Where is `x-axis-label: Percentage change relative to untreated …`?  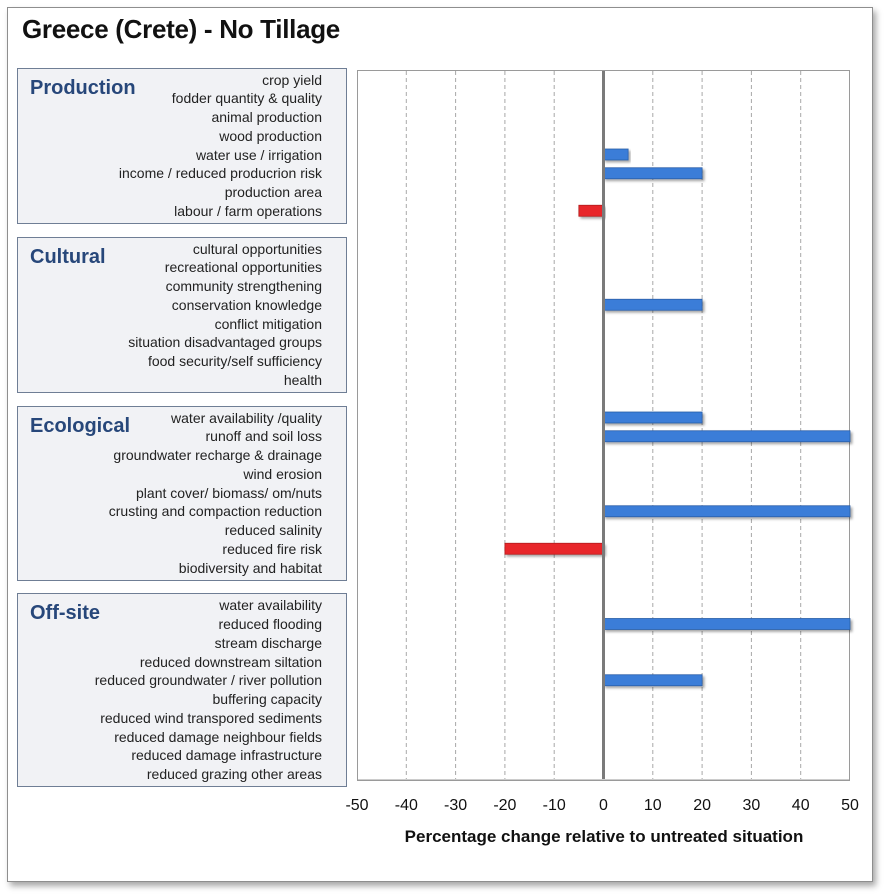 x-axis-label: Percentage change relative to untreated … is located at coordinates (604, 836).